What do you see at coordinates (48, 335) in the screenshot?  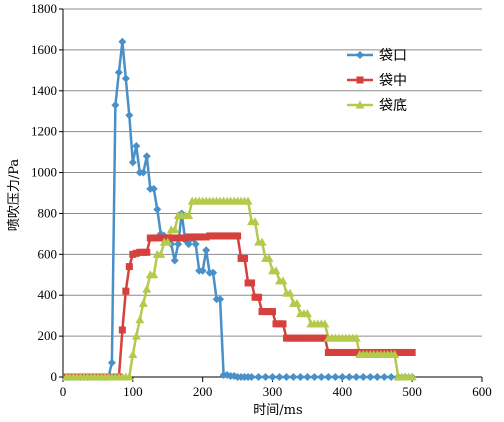 I see `y-tick-label: 200` at bounding box center [48, 335].